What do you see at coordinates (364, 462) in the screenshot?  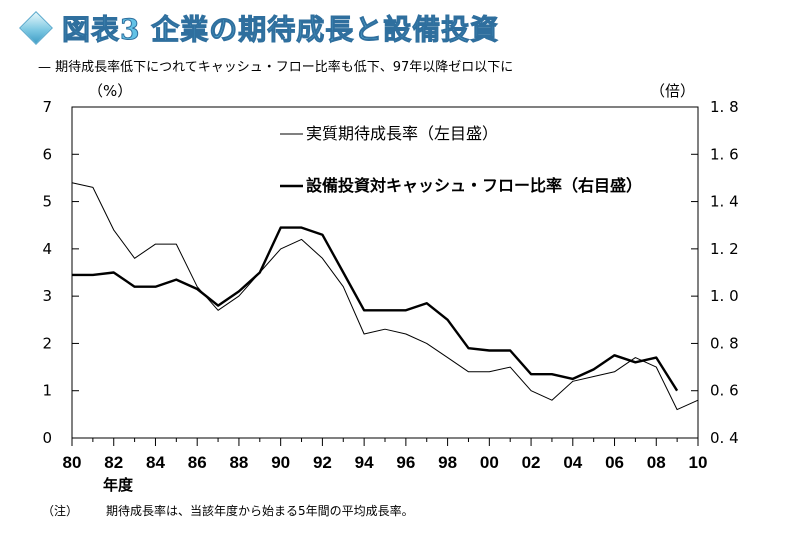 I see `x-tick-label: 94` at bounding box center [364, 462].